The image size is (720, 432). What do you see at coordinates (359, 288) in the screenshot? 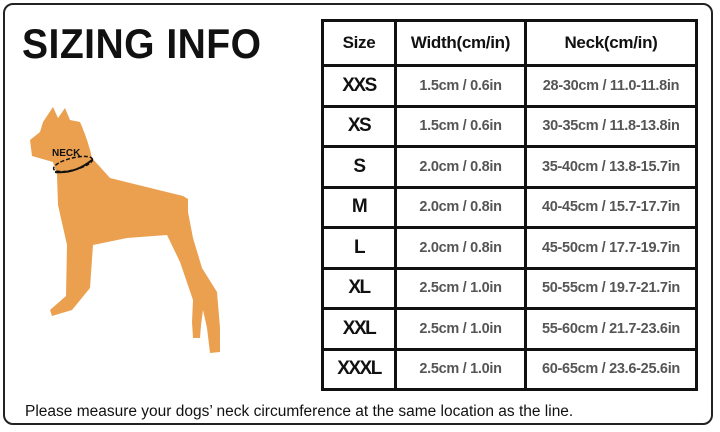
I see `size-cell: XL` at bounding box center [359, 288].